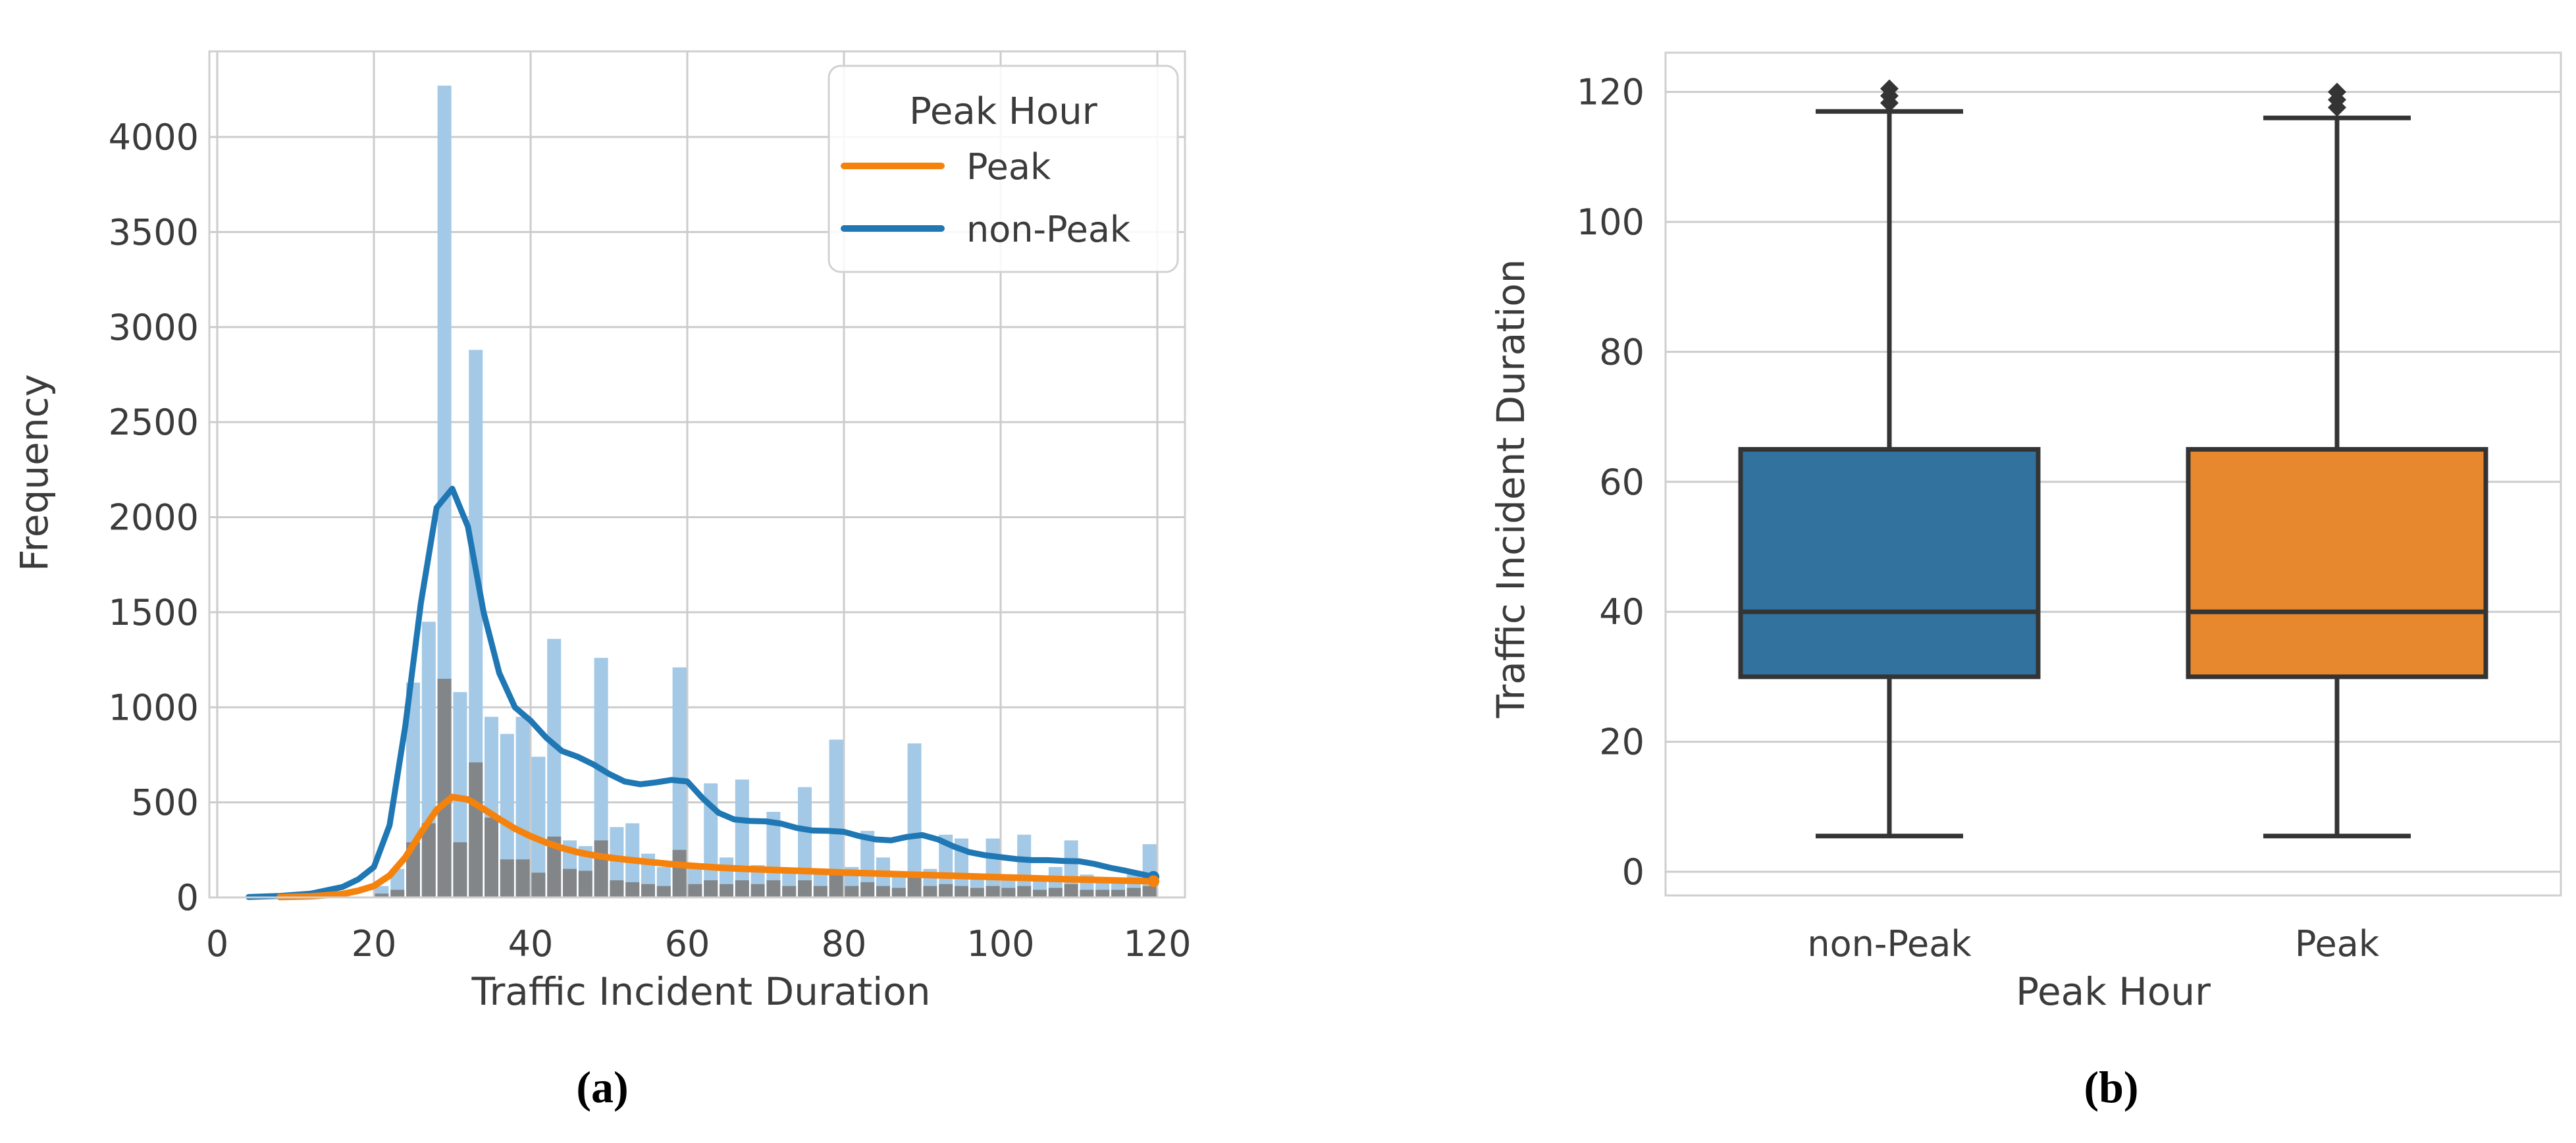 The height and width of the screenshot is (1143, 2576). What do you see at coordinates (2337, 562) in the screenshot?
I see `box-Peak` at bounding box center [2337, 562].